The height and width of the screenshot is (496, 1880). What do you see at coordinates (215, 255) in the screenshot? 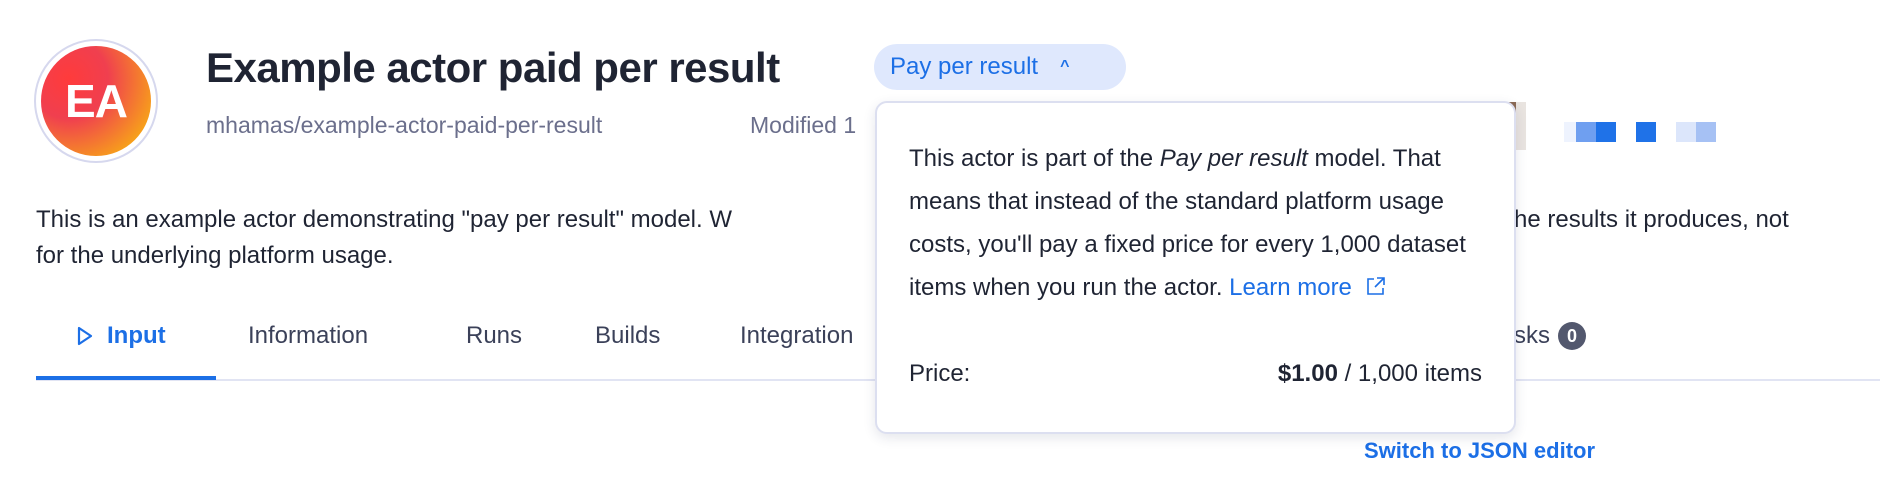
I see `description-line: for the underlying platform usage.` at bounding box center [215, 255].